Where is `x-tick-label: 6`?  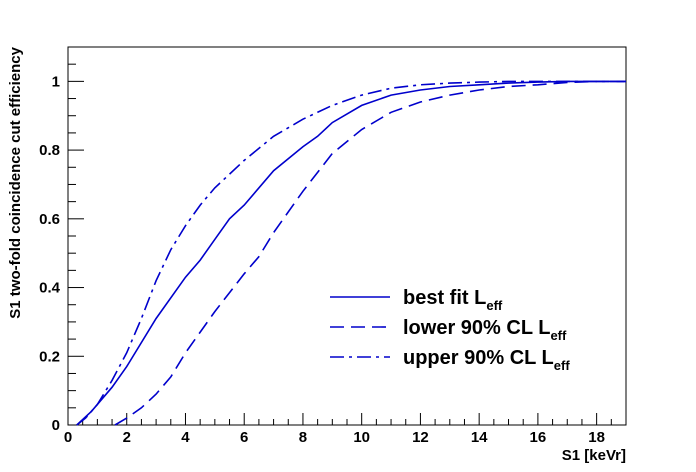
x-tick-label: 6 is located at coordinates (244, 437).